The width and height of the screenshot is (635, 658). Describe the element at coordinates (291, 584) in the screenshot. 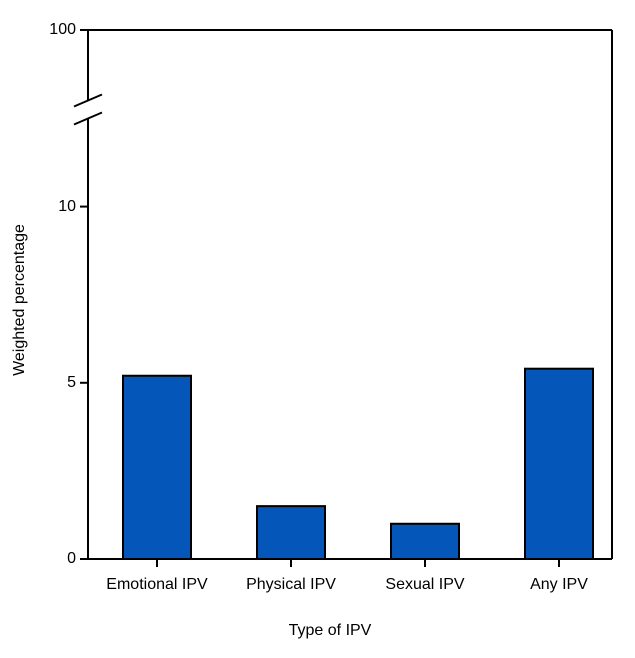

I see `x-tick-label: Physical IPV` at that location.